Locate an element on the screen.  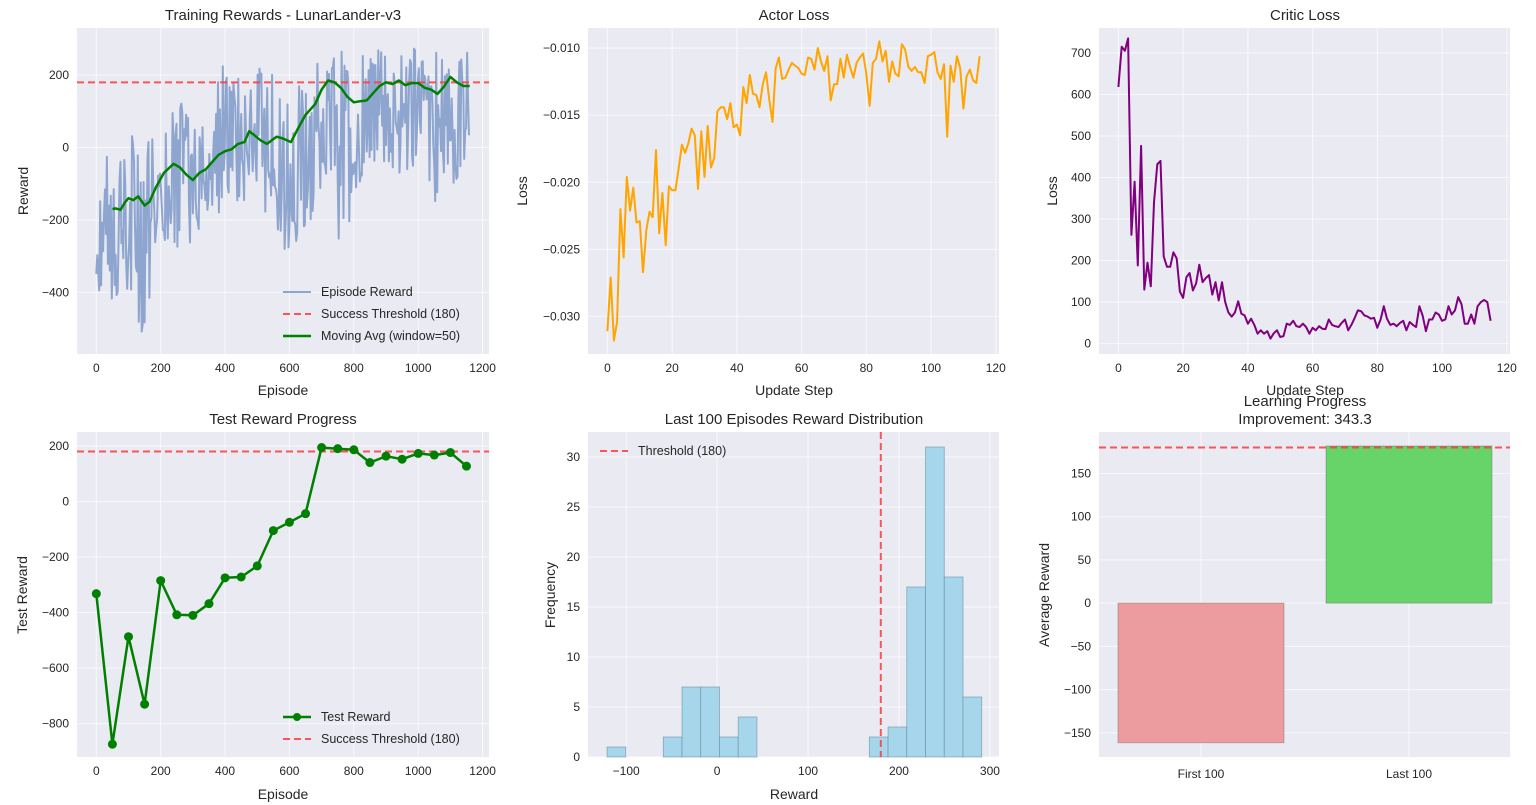
y-tick-label: −600 is located at coordinates (55, 668).